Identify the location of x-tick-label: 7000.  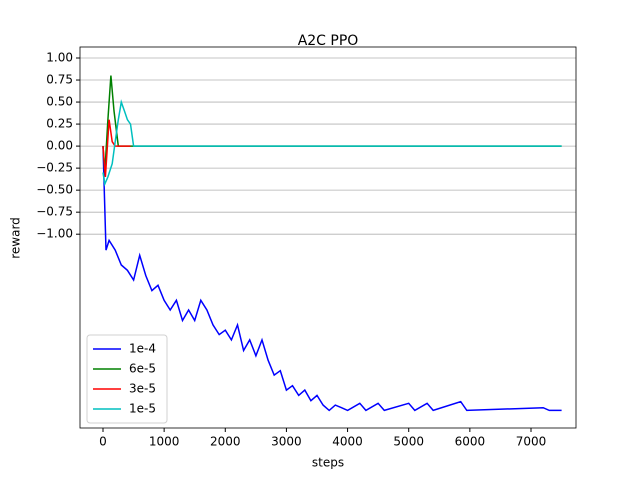
(531, 442).